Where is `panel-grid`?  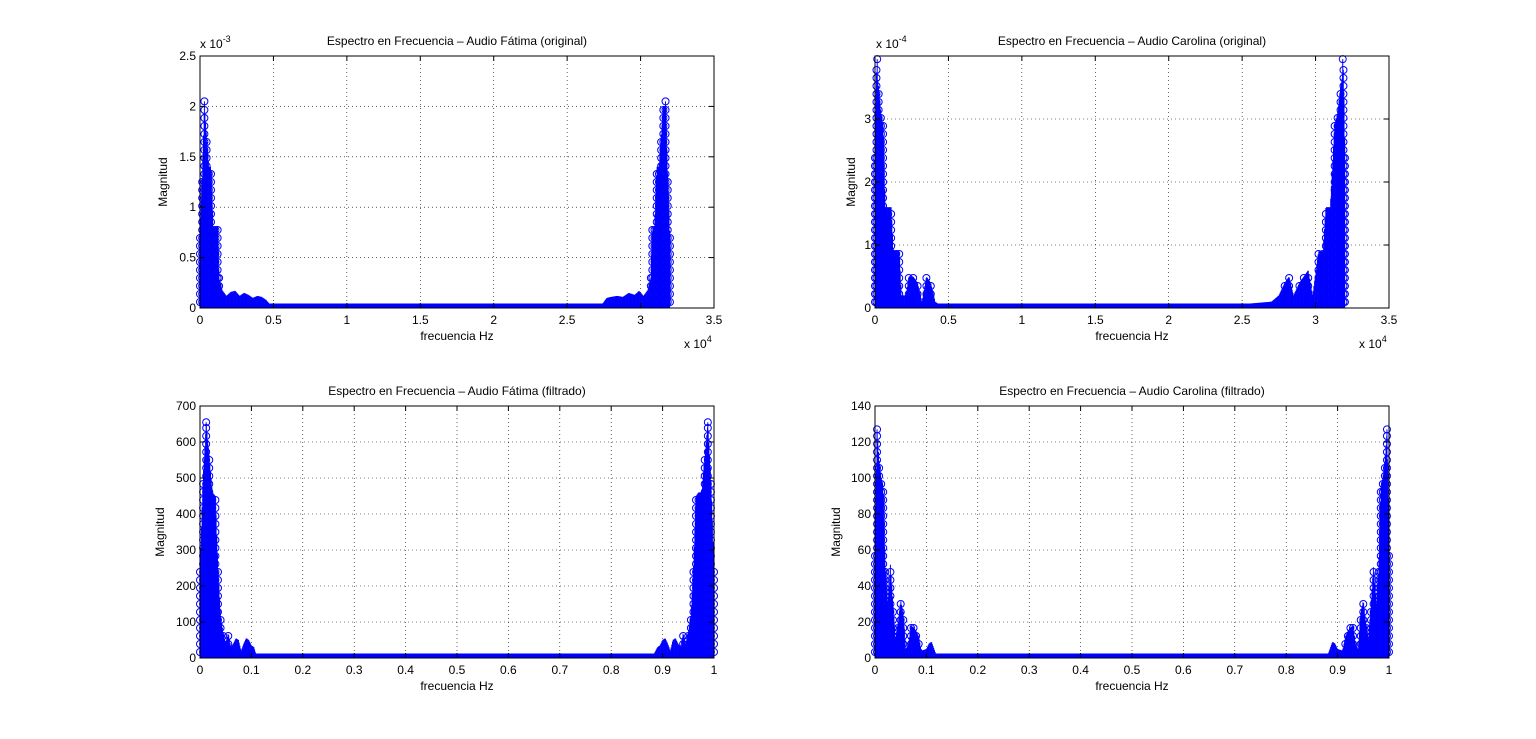
panel-grid is located at coordinates (1132, 182).